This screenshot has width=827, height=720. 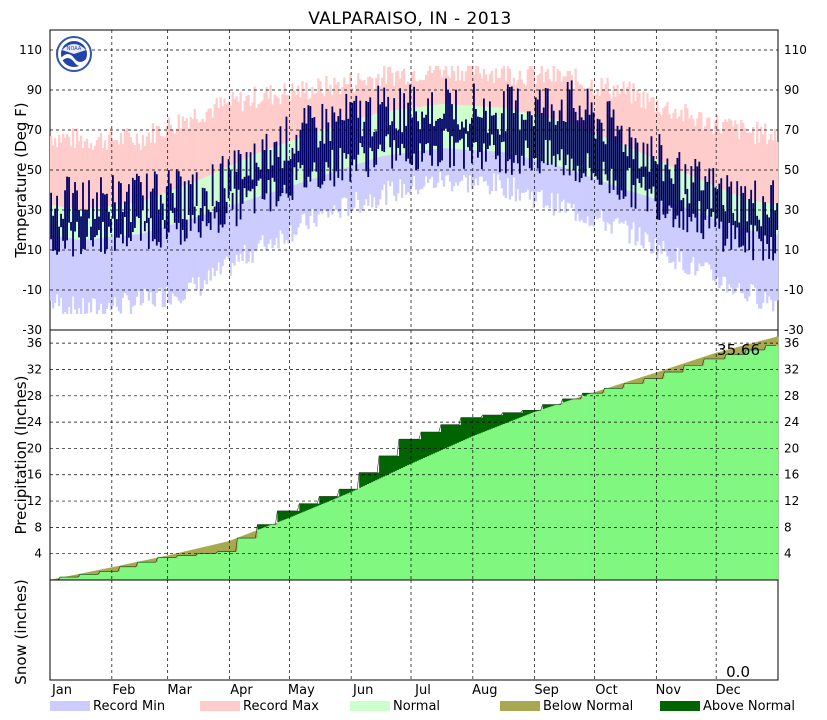 I want to click on month-label: Sep, so click(x=546, y=690).